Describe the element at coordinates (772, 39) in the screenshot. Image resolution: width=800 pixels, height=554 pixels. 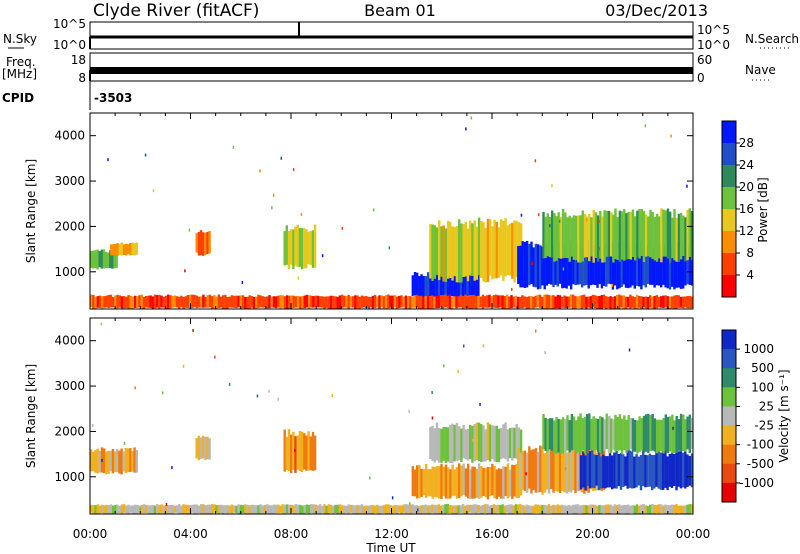
I see `nsearch-label: N.Search` at that location.